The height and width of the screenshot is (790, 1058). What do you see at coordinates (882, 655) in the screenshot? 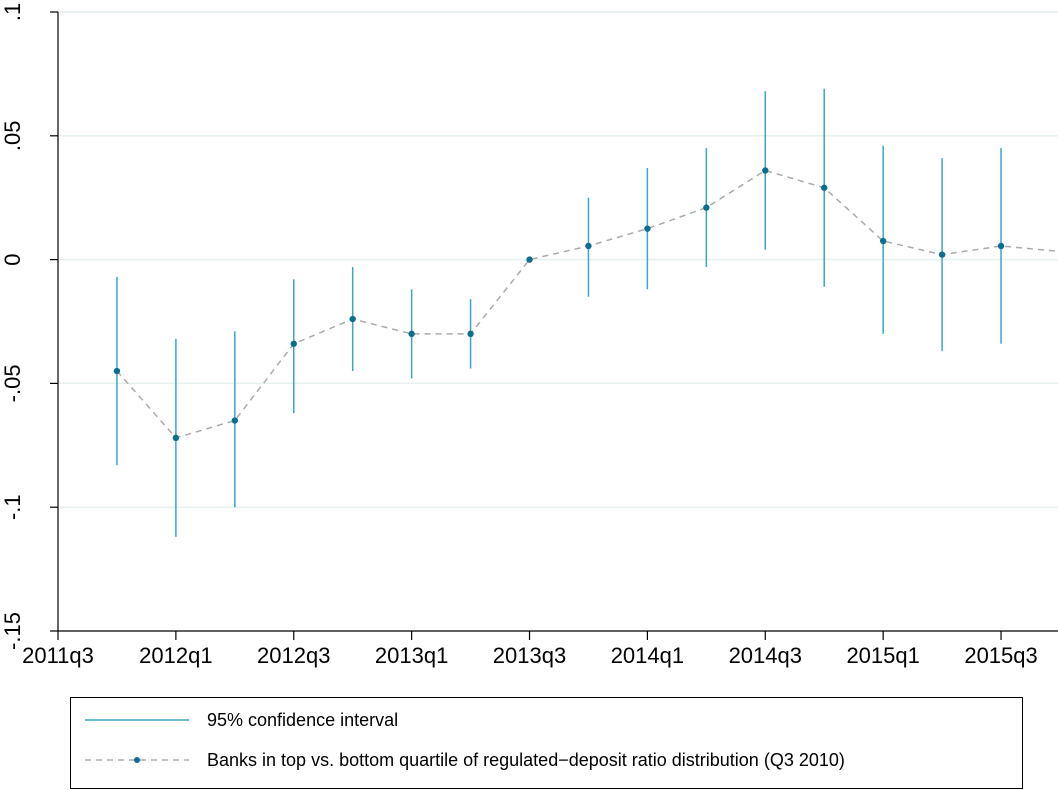
I see `x-tick-label: 2015q1` at bounding box center [882, 655].